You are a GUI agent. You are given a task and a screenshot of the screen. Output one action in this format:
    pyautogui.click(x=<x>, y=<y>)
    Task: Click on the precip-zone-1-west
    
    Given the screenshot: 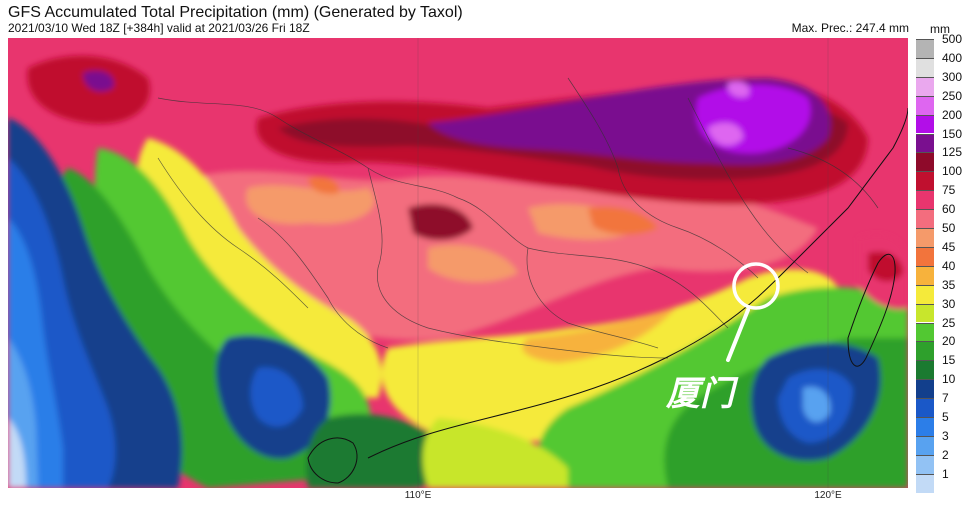 What is the action you would take?
    pyautogui.click(x=17, y=453)
    